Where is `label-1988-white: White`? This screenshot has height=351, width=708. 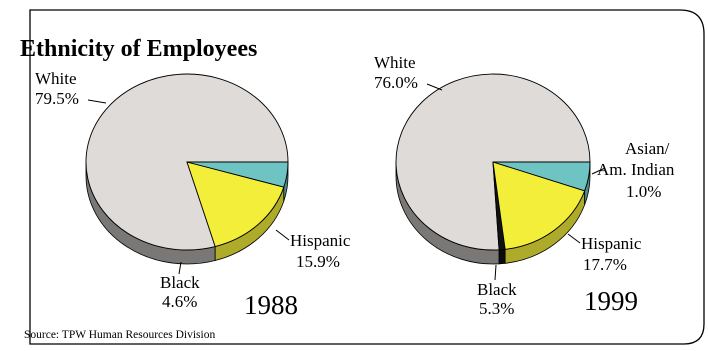 label-1988-white: White is located at coordinates (56, 78).